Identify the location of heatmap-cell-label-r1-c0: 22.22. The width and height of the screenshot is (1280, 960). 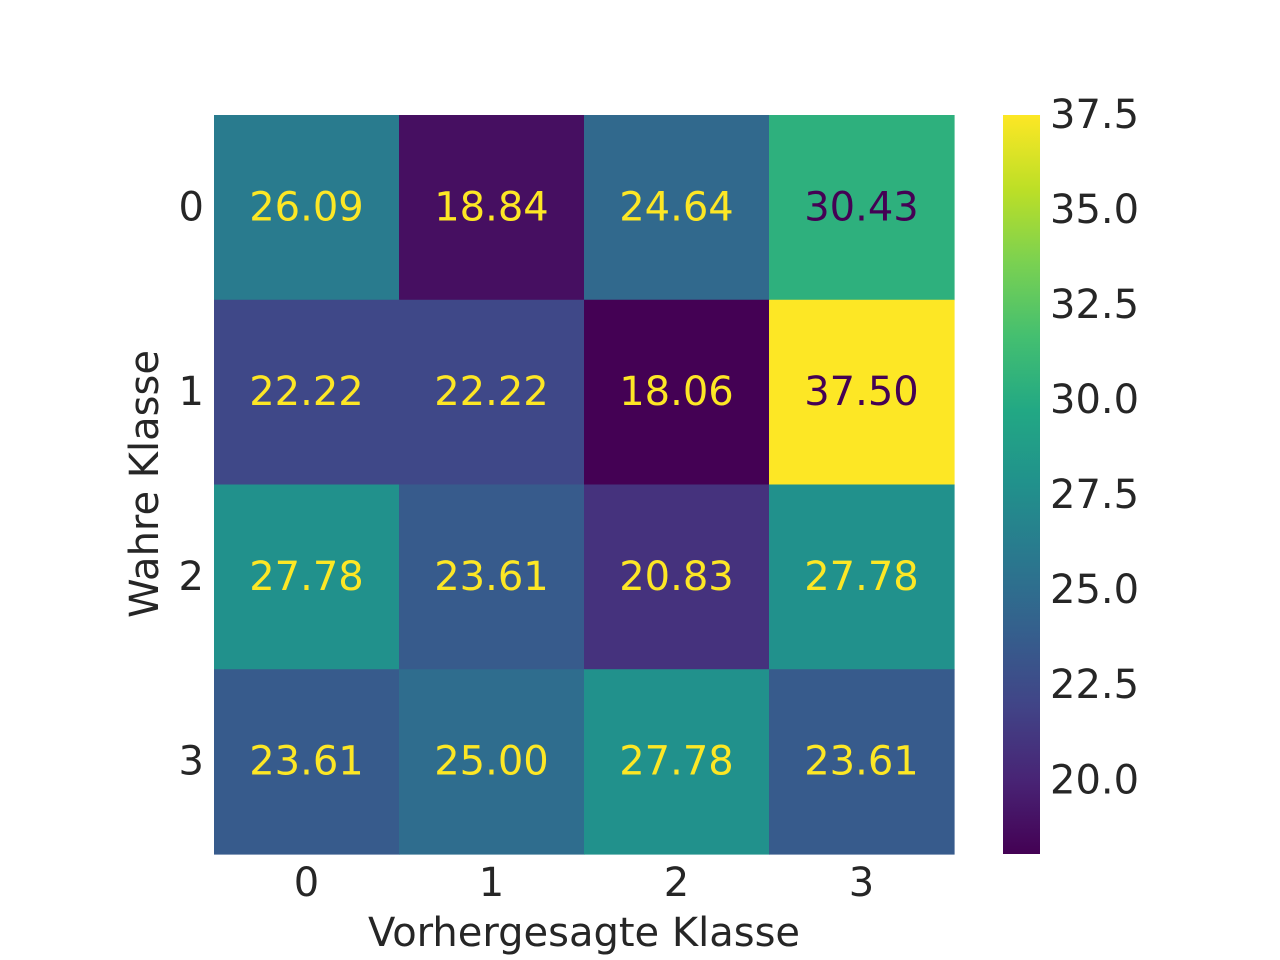
(306, 392).